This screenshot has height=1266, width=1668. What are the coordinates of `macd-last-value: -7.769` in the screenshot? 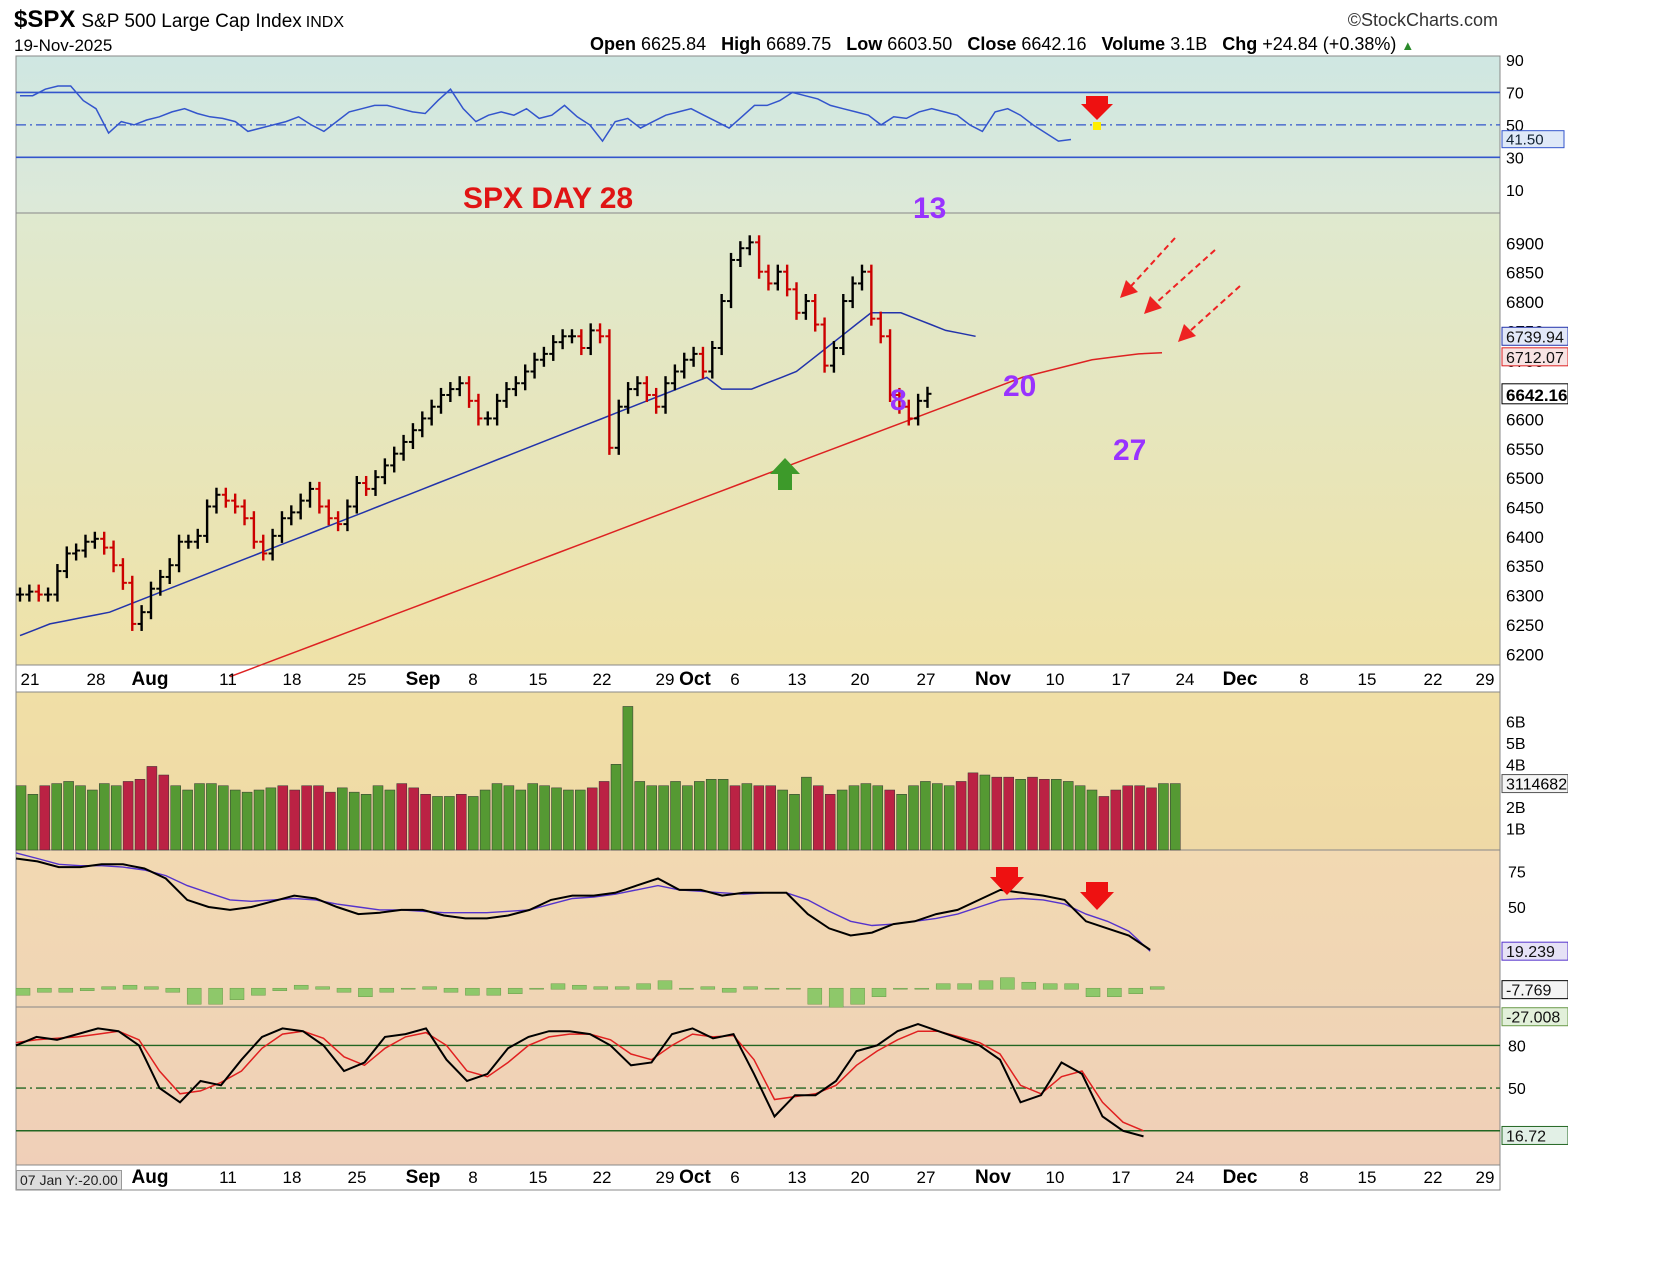 It's located at (1528, 991).